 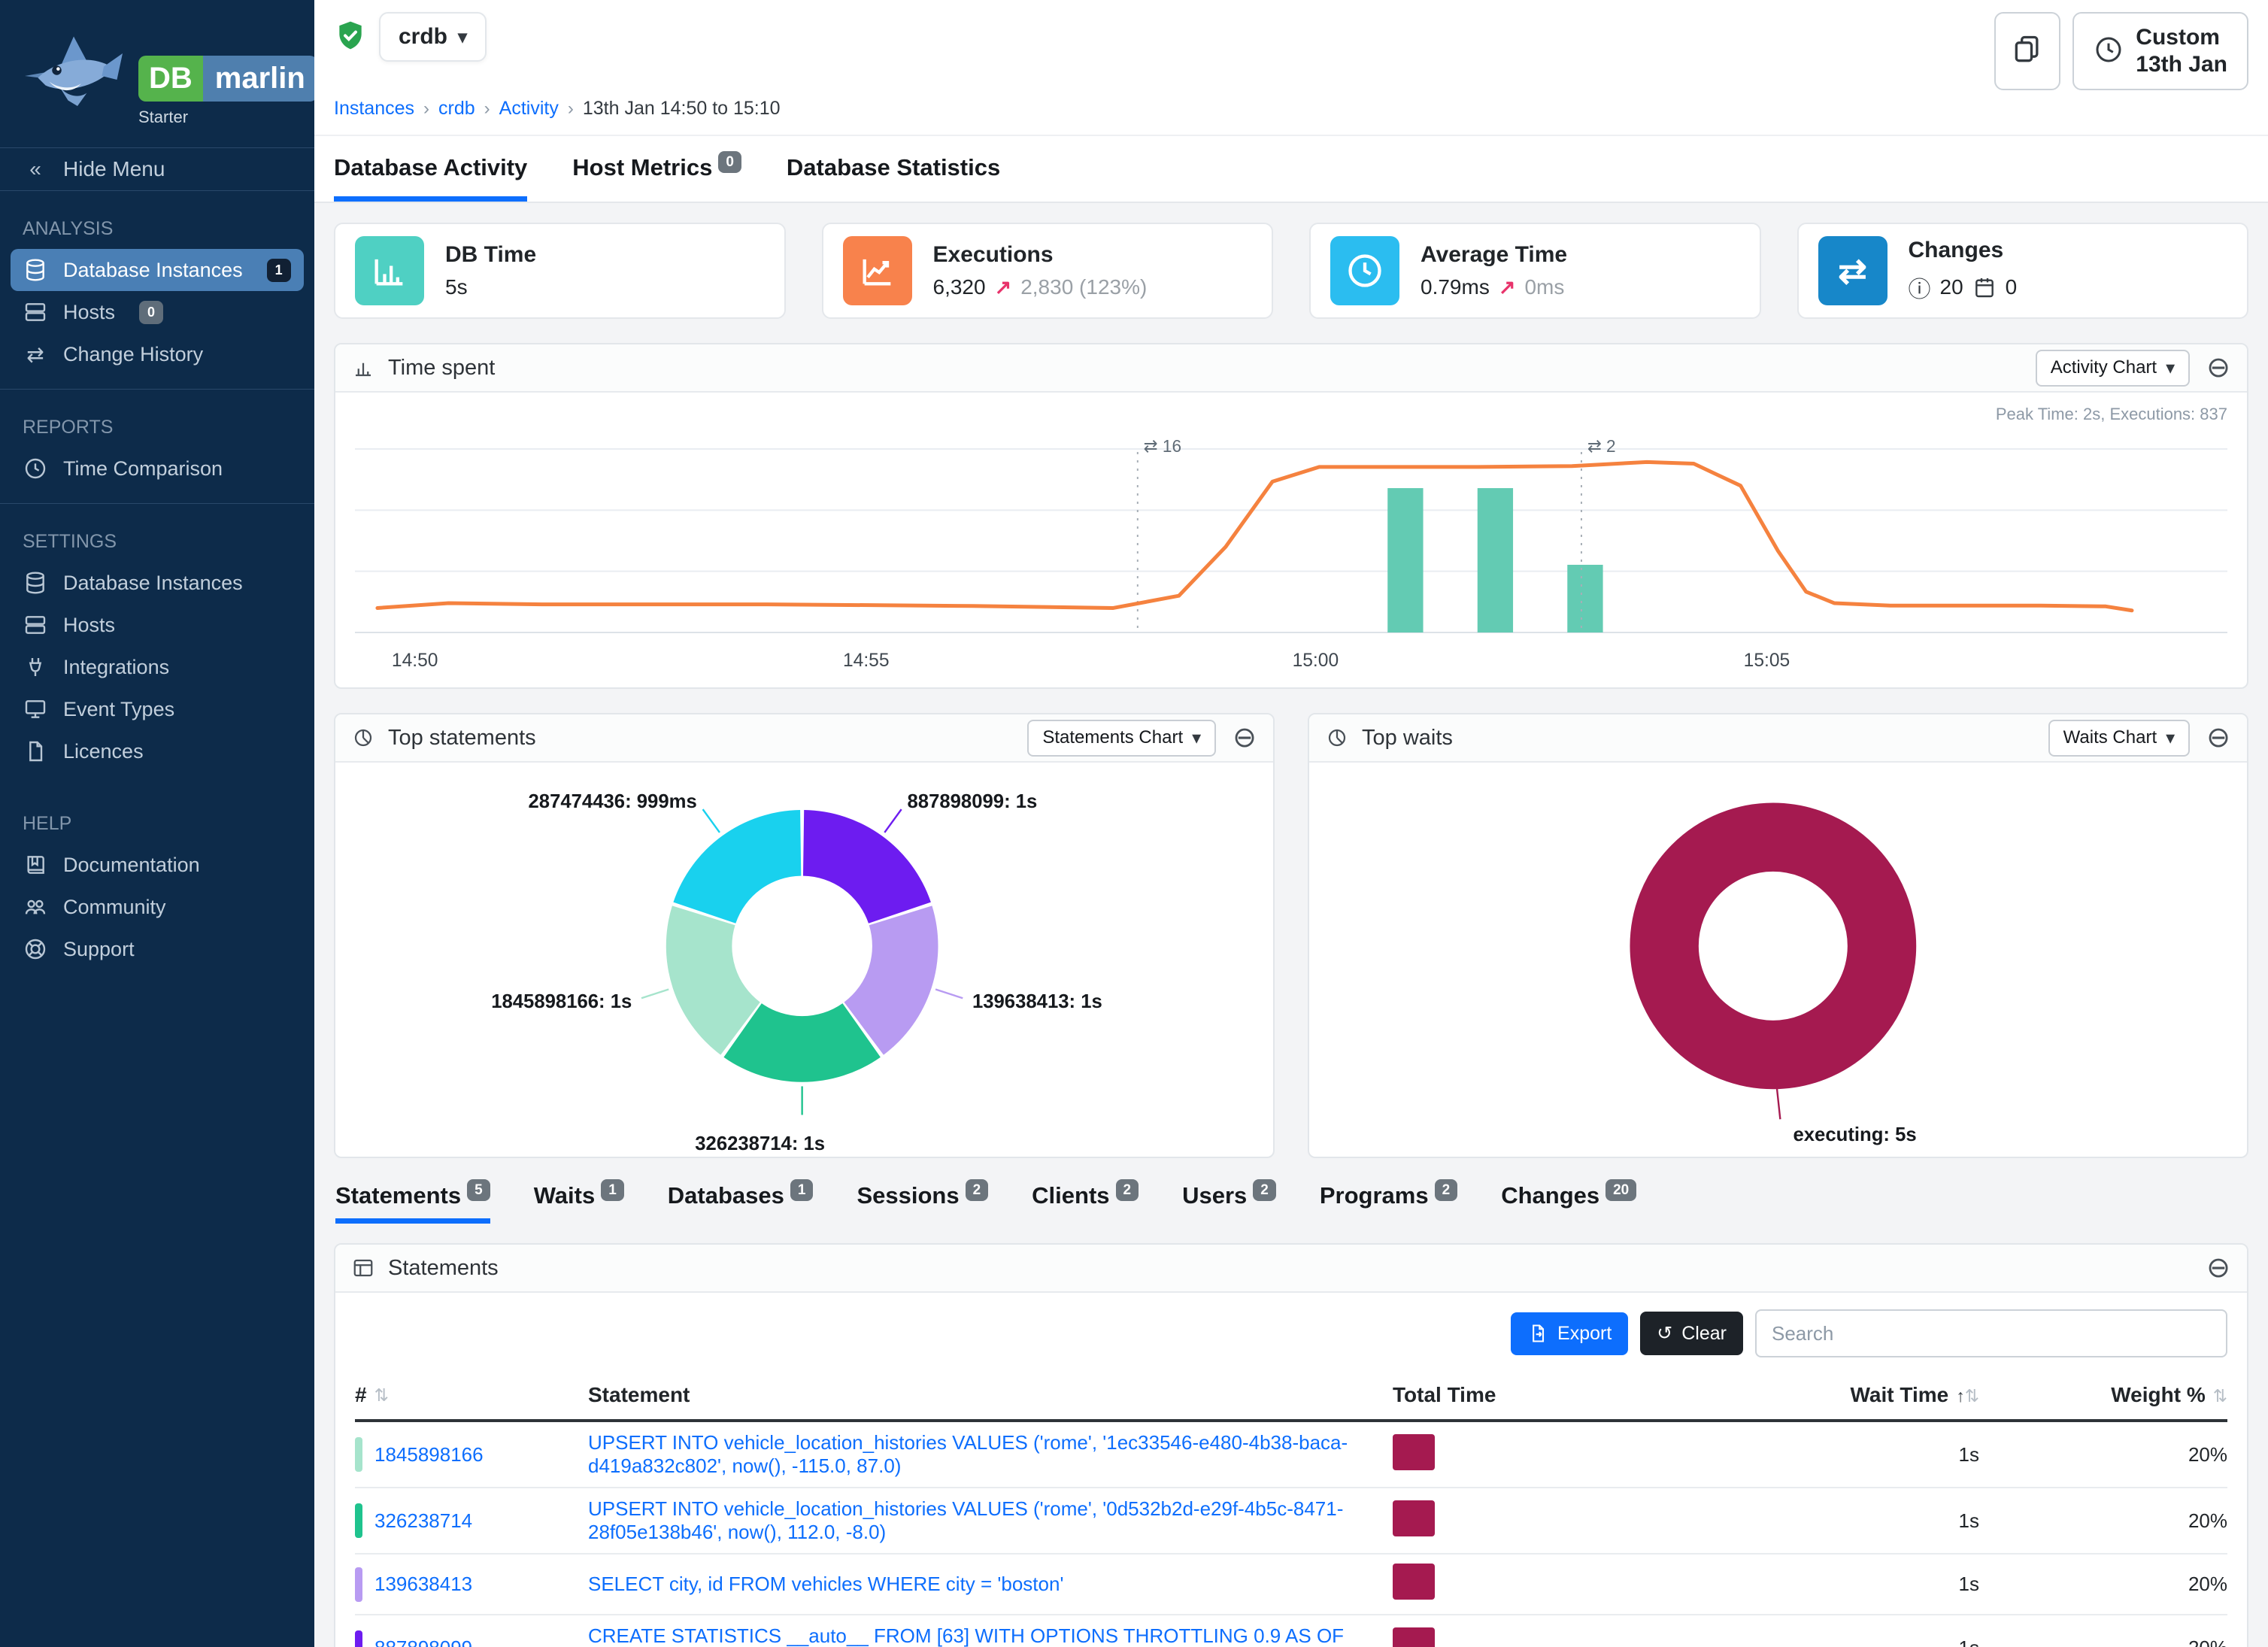 What do you see at coordinates (157, 751) in the screenshot?
I see `sidebar-item-licences: Licences` at bounding box center [157, 751].